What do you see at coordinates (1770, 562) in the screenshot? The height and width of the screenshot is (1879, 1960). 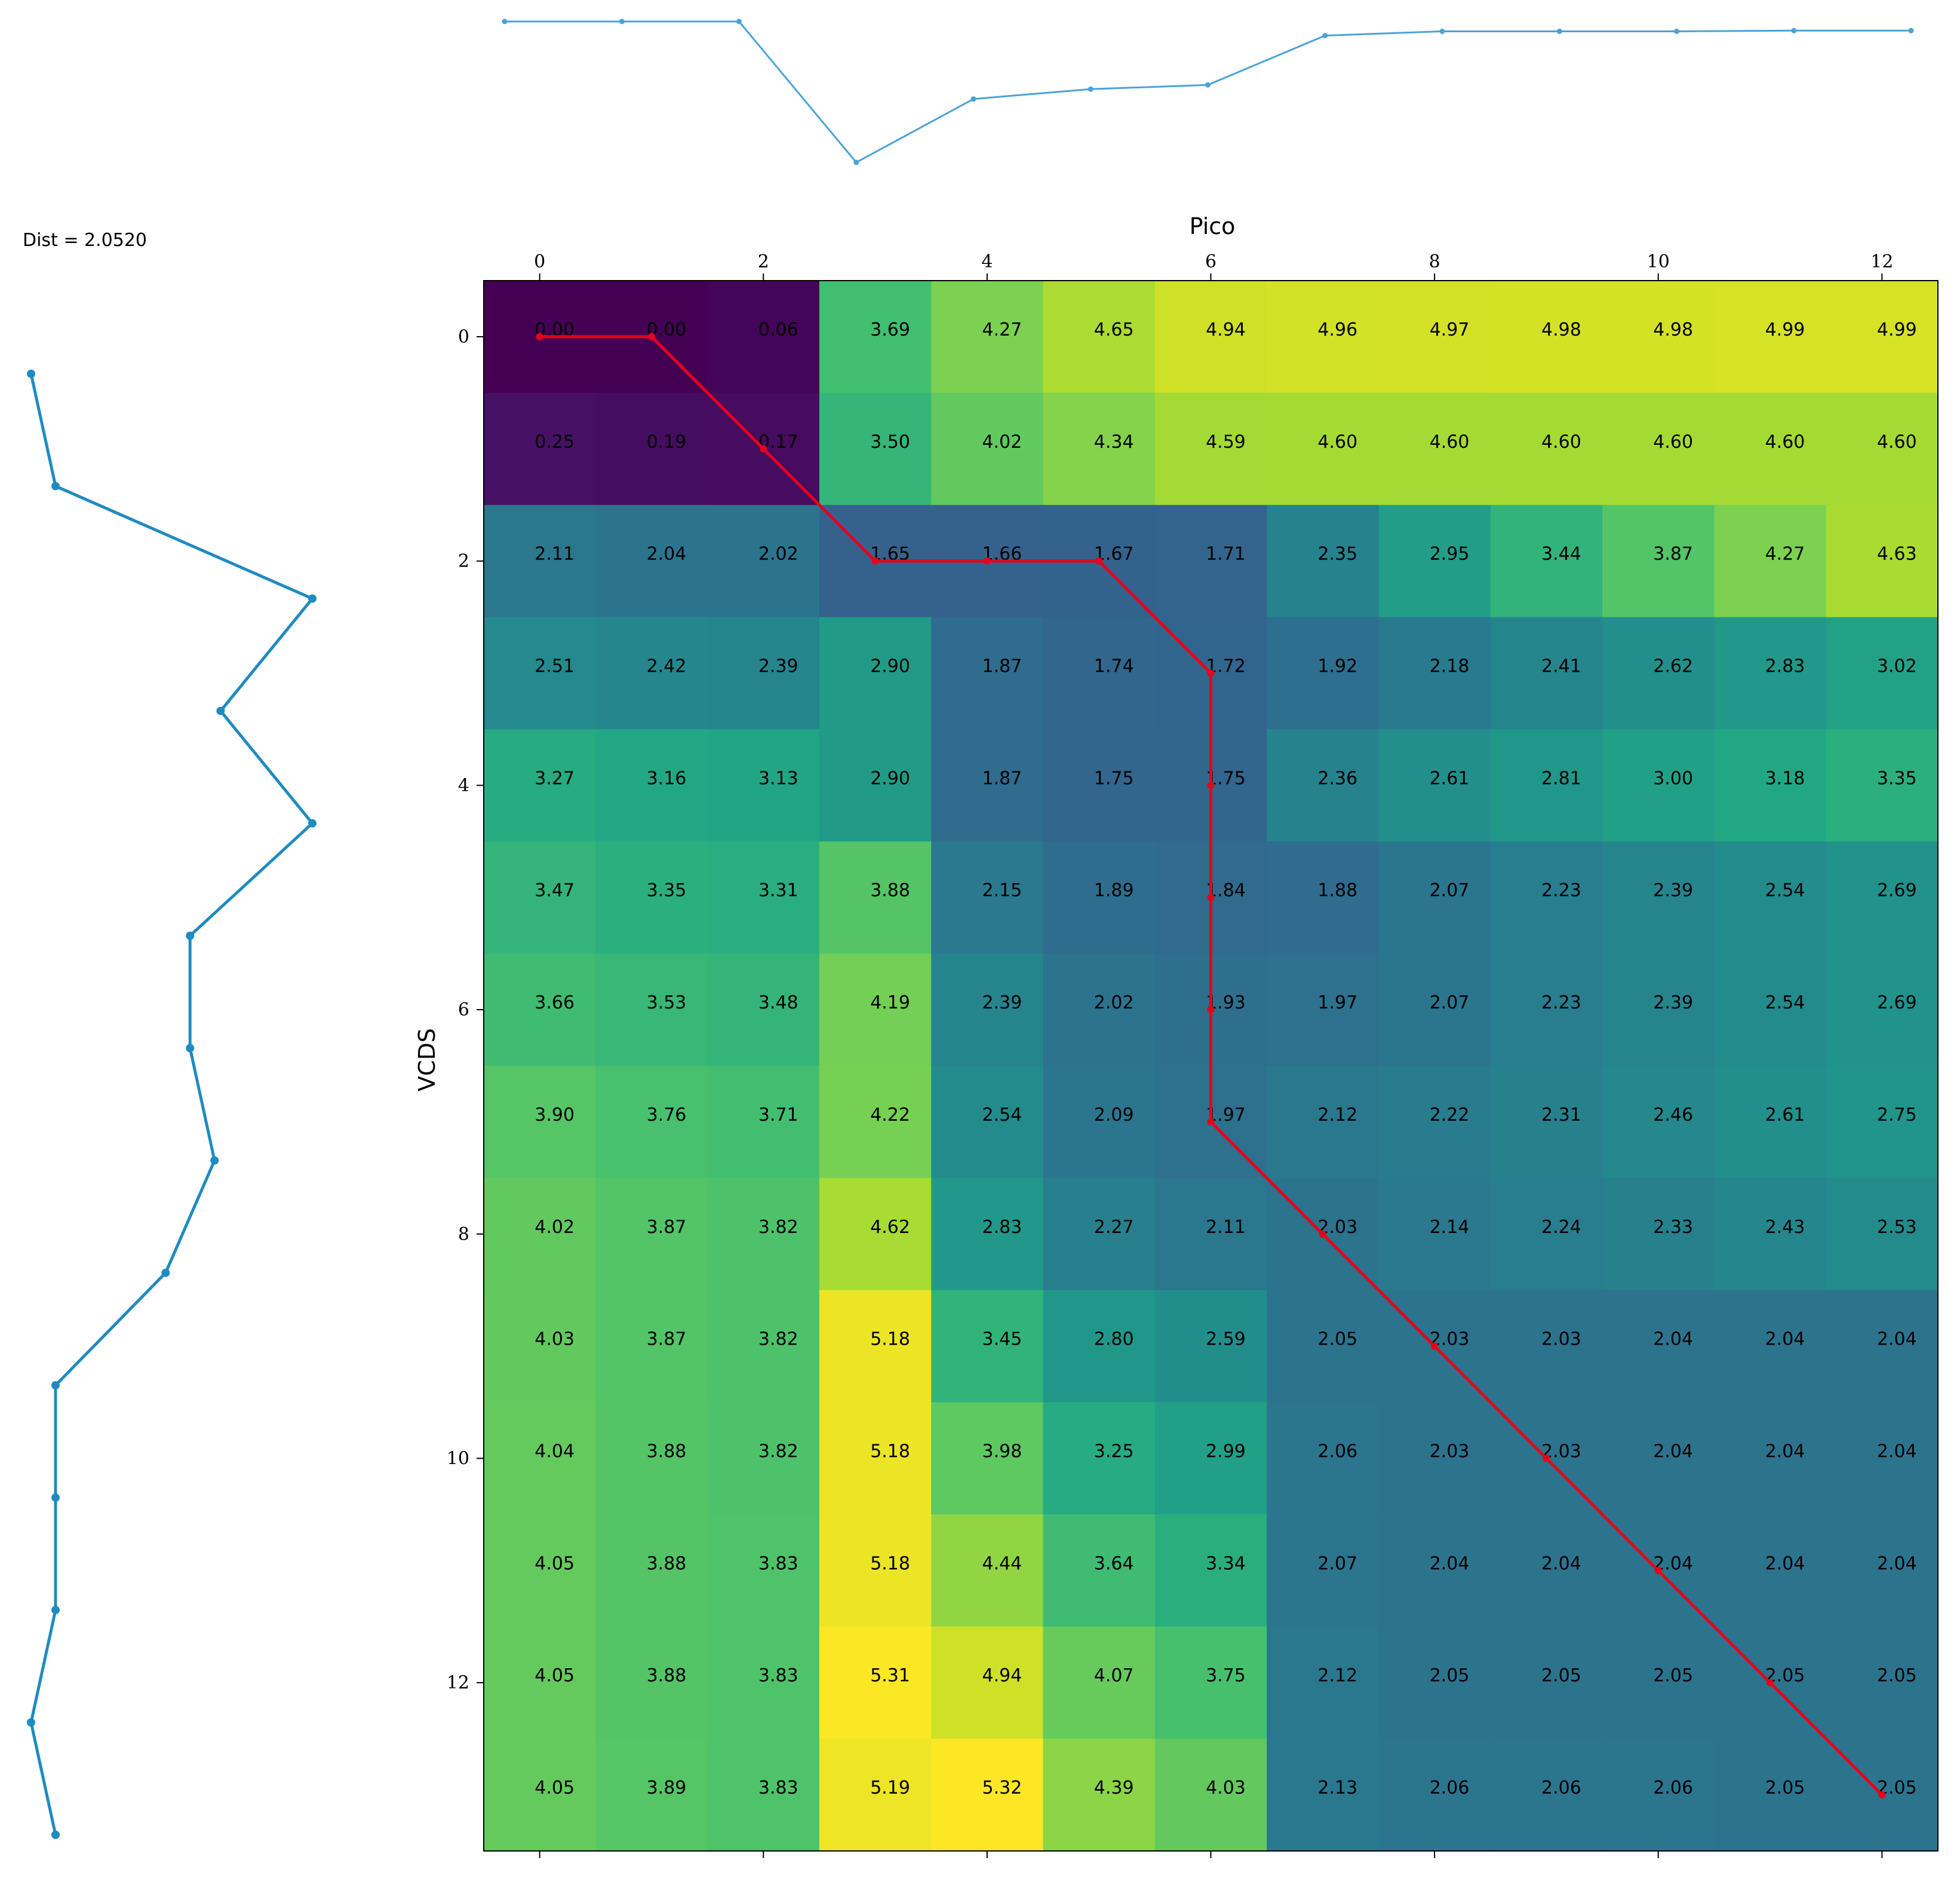 I see `heatmap-cell-r2-c11` at bounding box center [1770, 562].